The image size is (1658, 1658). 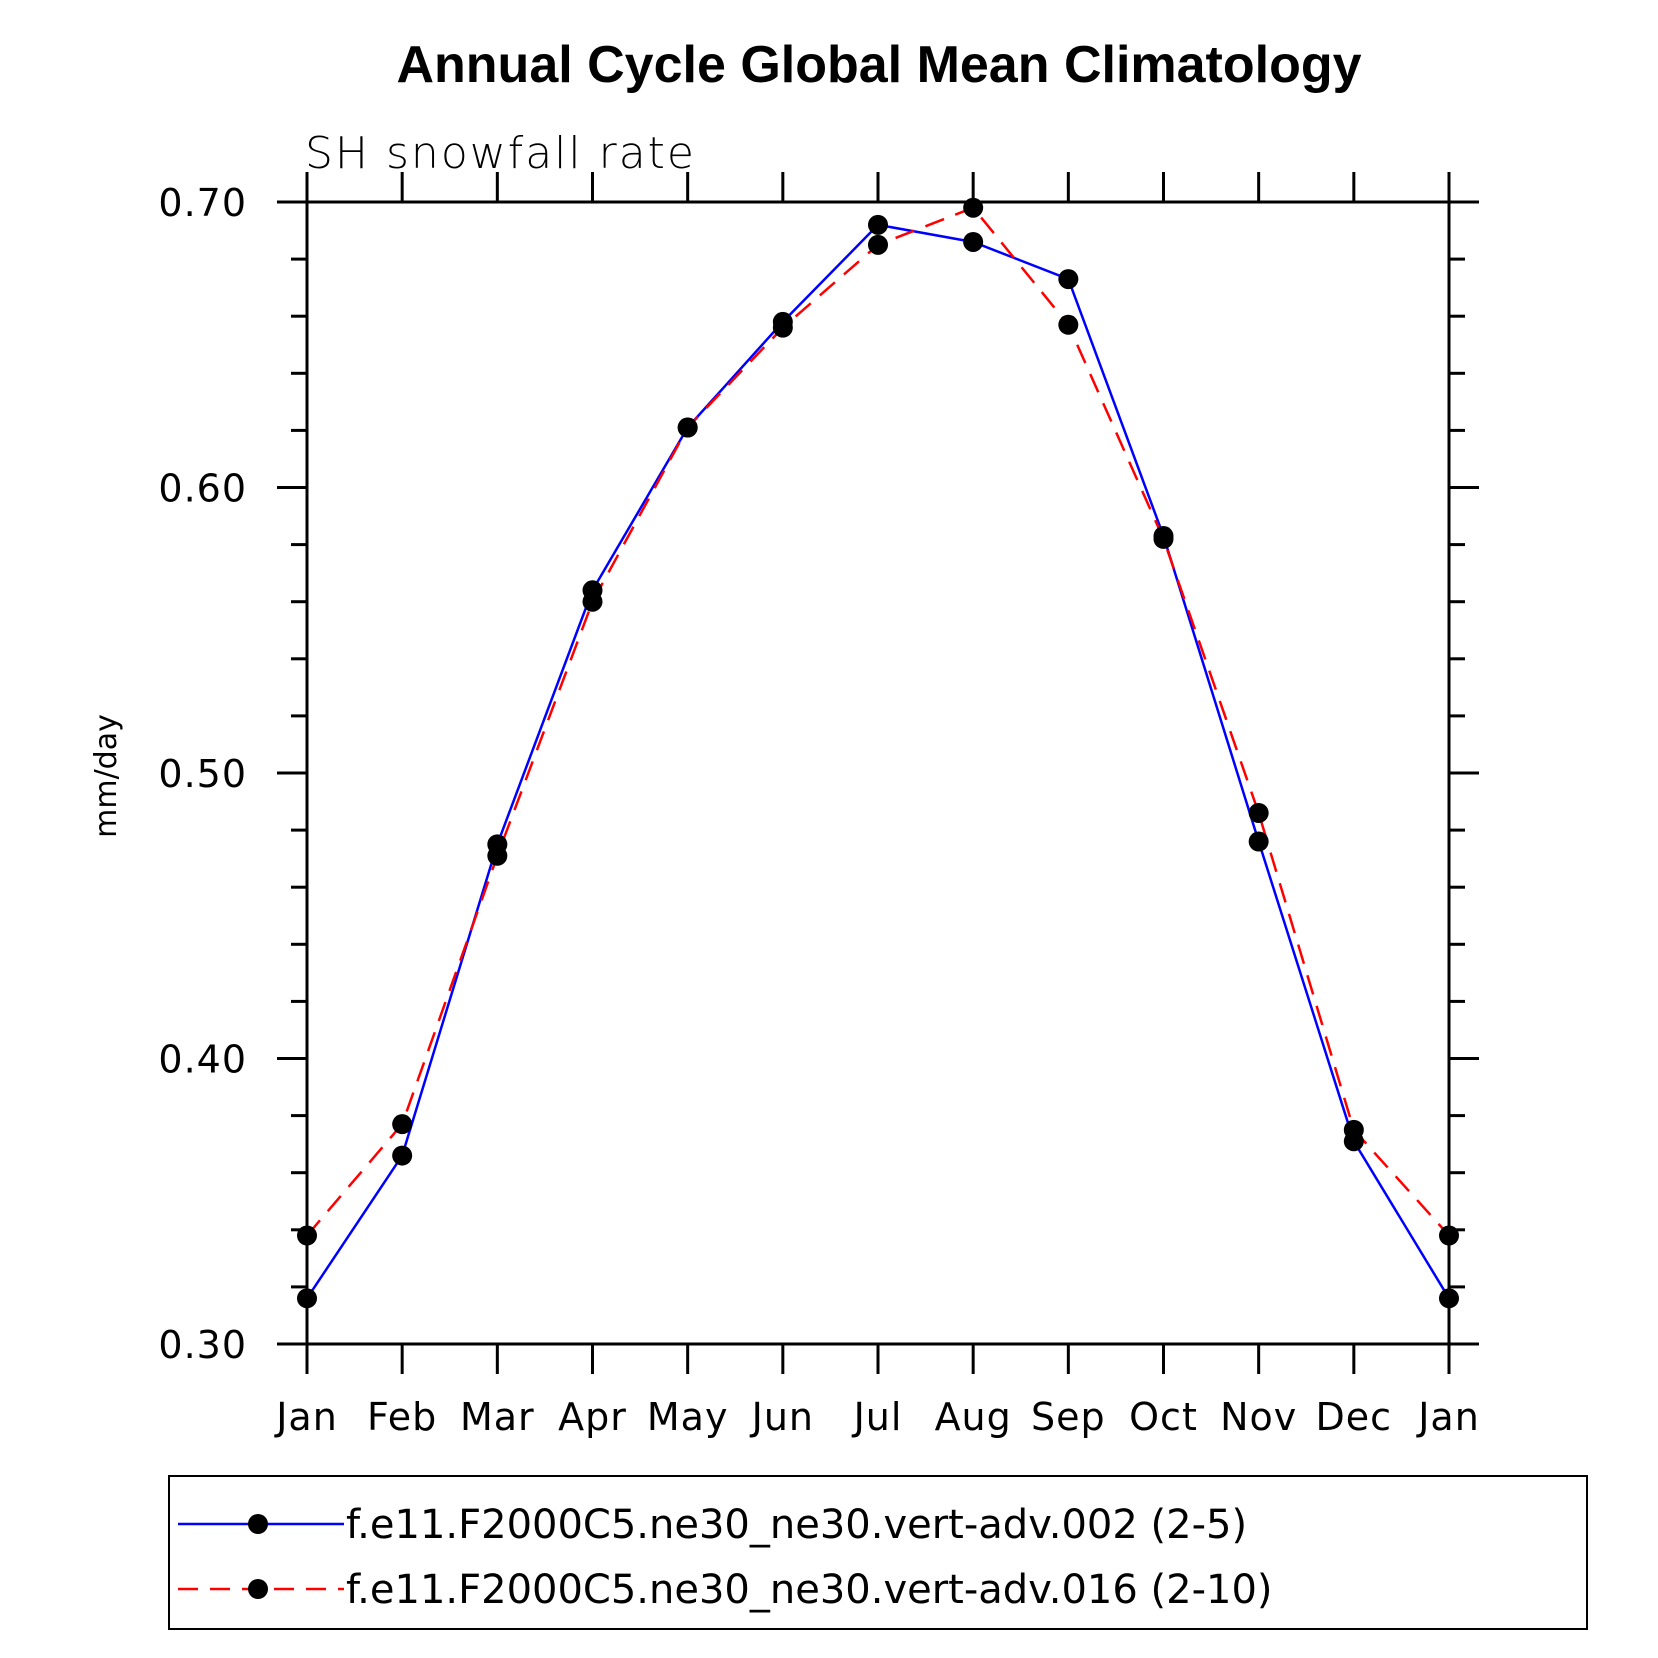 I want to click on x-tick-label: Dec, so click(x=1354, y=1417).